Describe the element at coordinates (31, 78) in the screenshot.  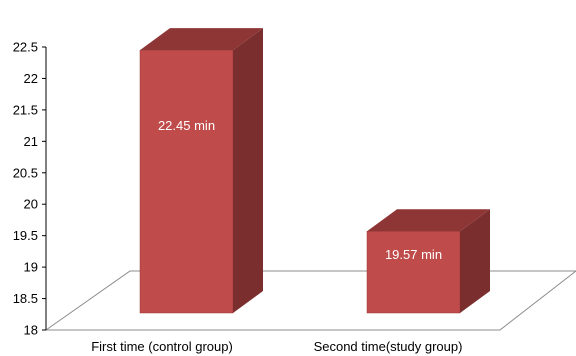
I see `y-tick-label: 22` at that location.